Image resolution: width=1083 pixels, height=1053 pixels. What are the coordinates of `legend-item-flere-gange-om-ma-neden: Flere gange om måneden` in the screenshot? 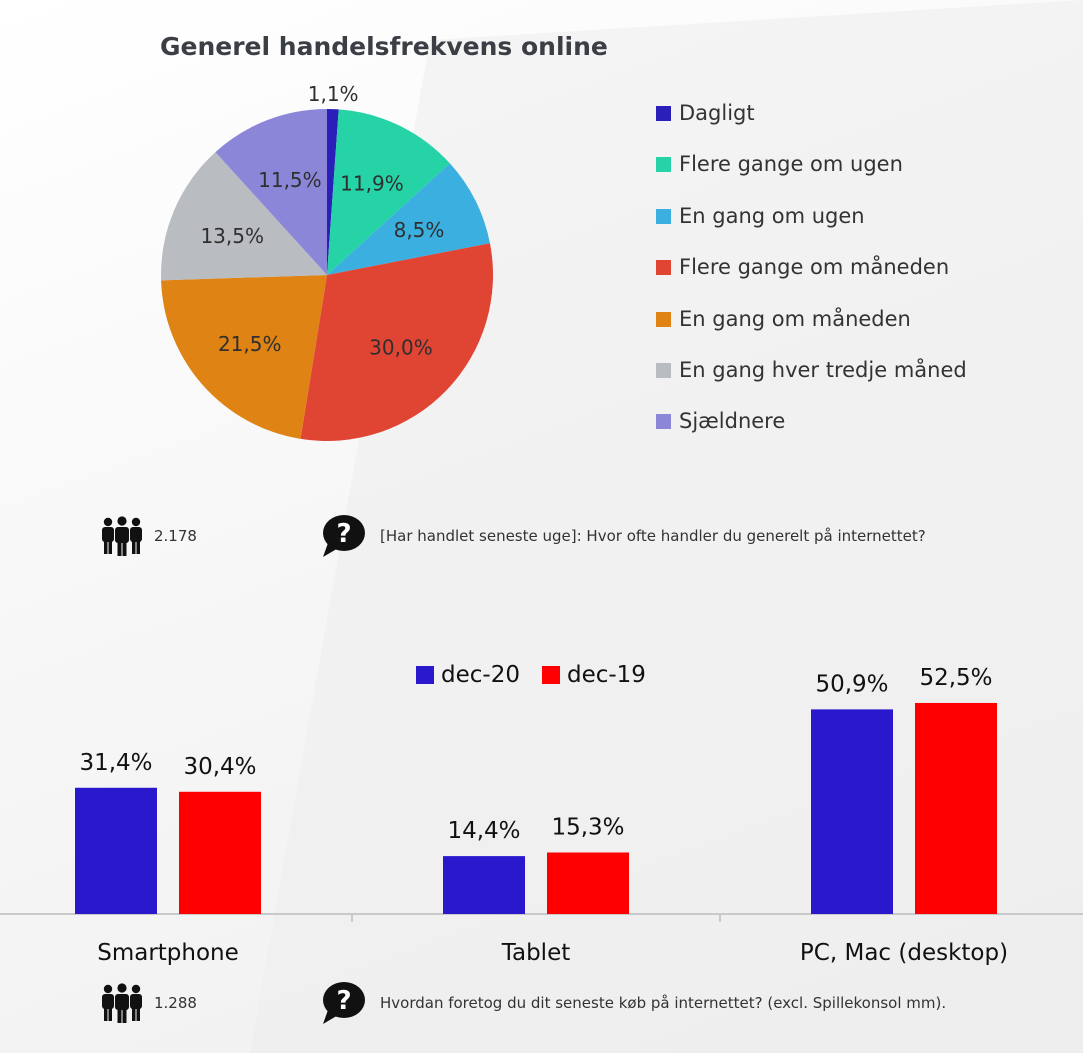 It's located at (811, 277).